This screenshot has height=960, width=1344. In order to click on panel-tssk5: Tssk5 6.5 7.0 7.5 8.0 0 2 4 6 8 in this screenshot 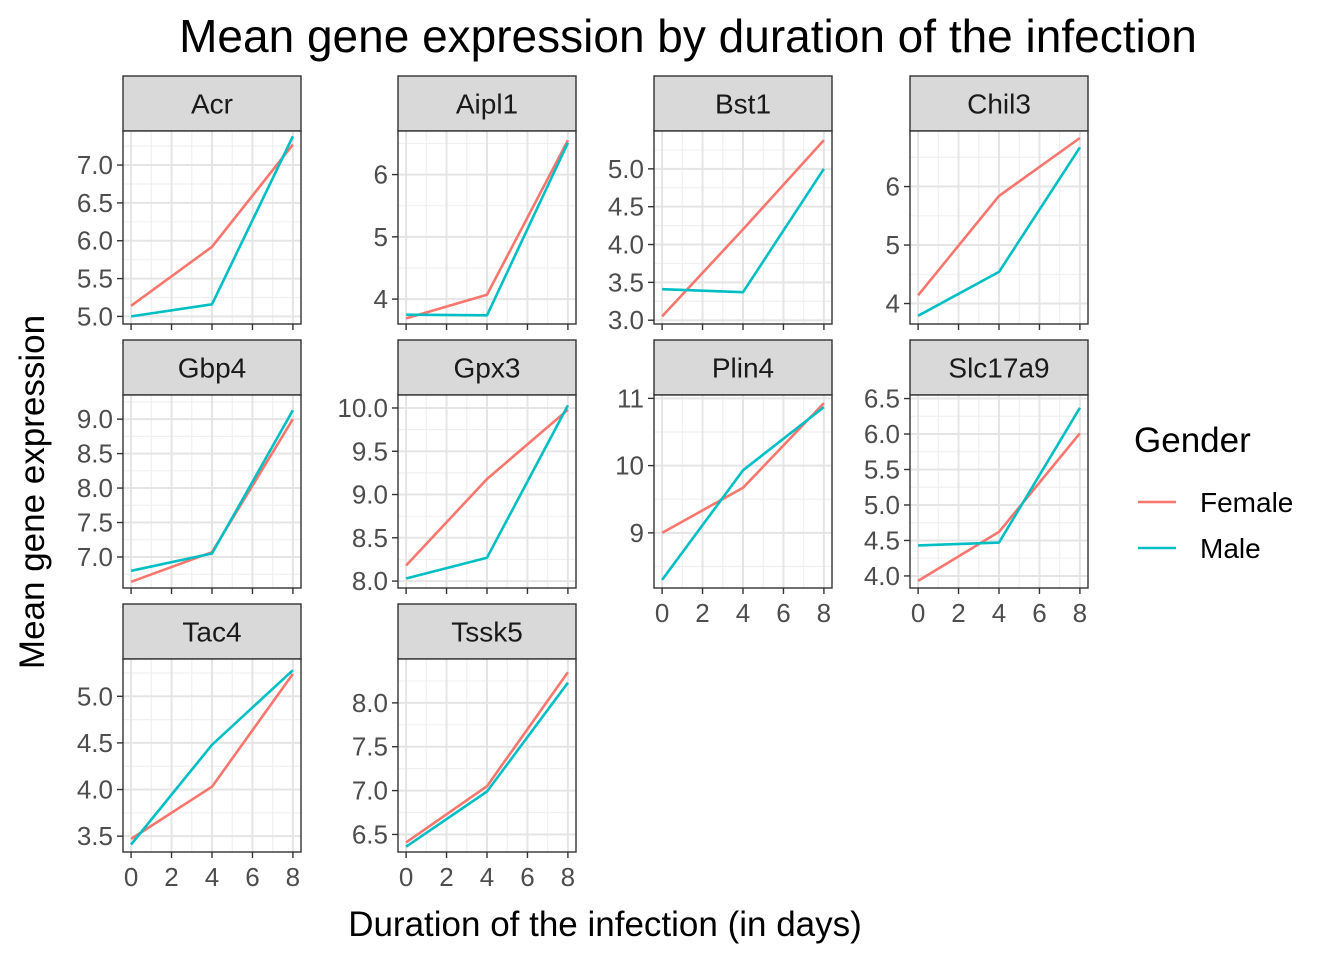, I will do `click(464, 747)`.